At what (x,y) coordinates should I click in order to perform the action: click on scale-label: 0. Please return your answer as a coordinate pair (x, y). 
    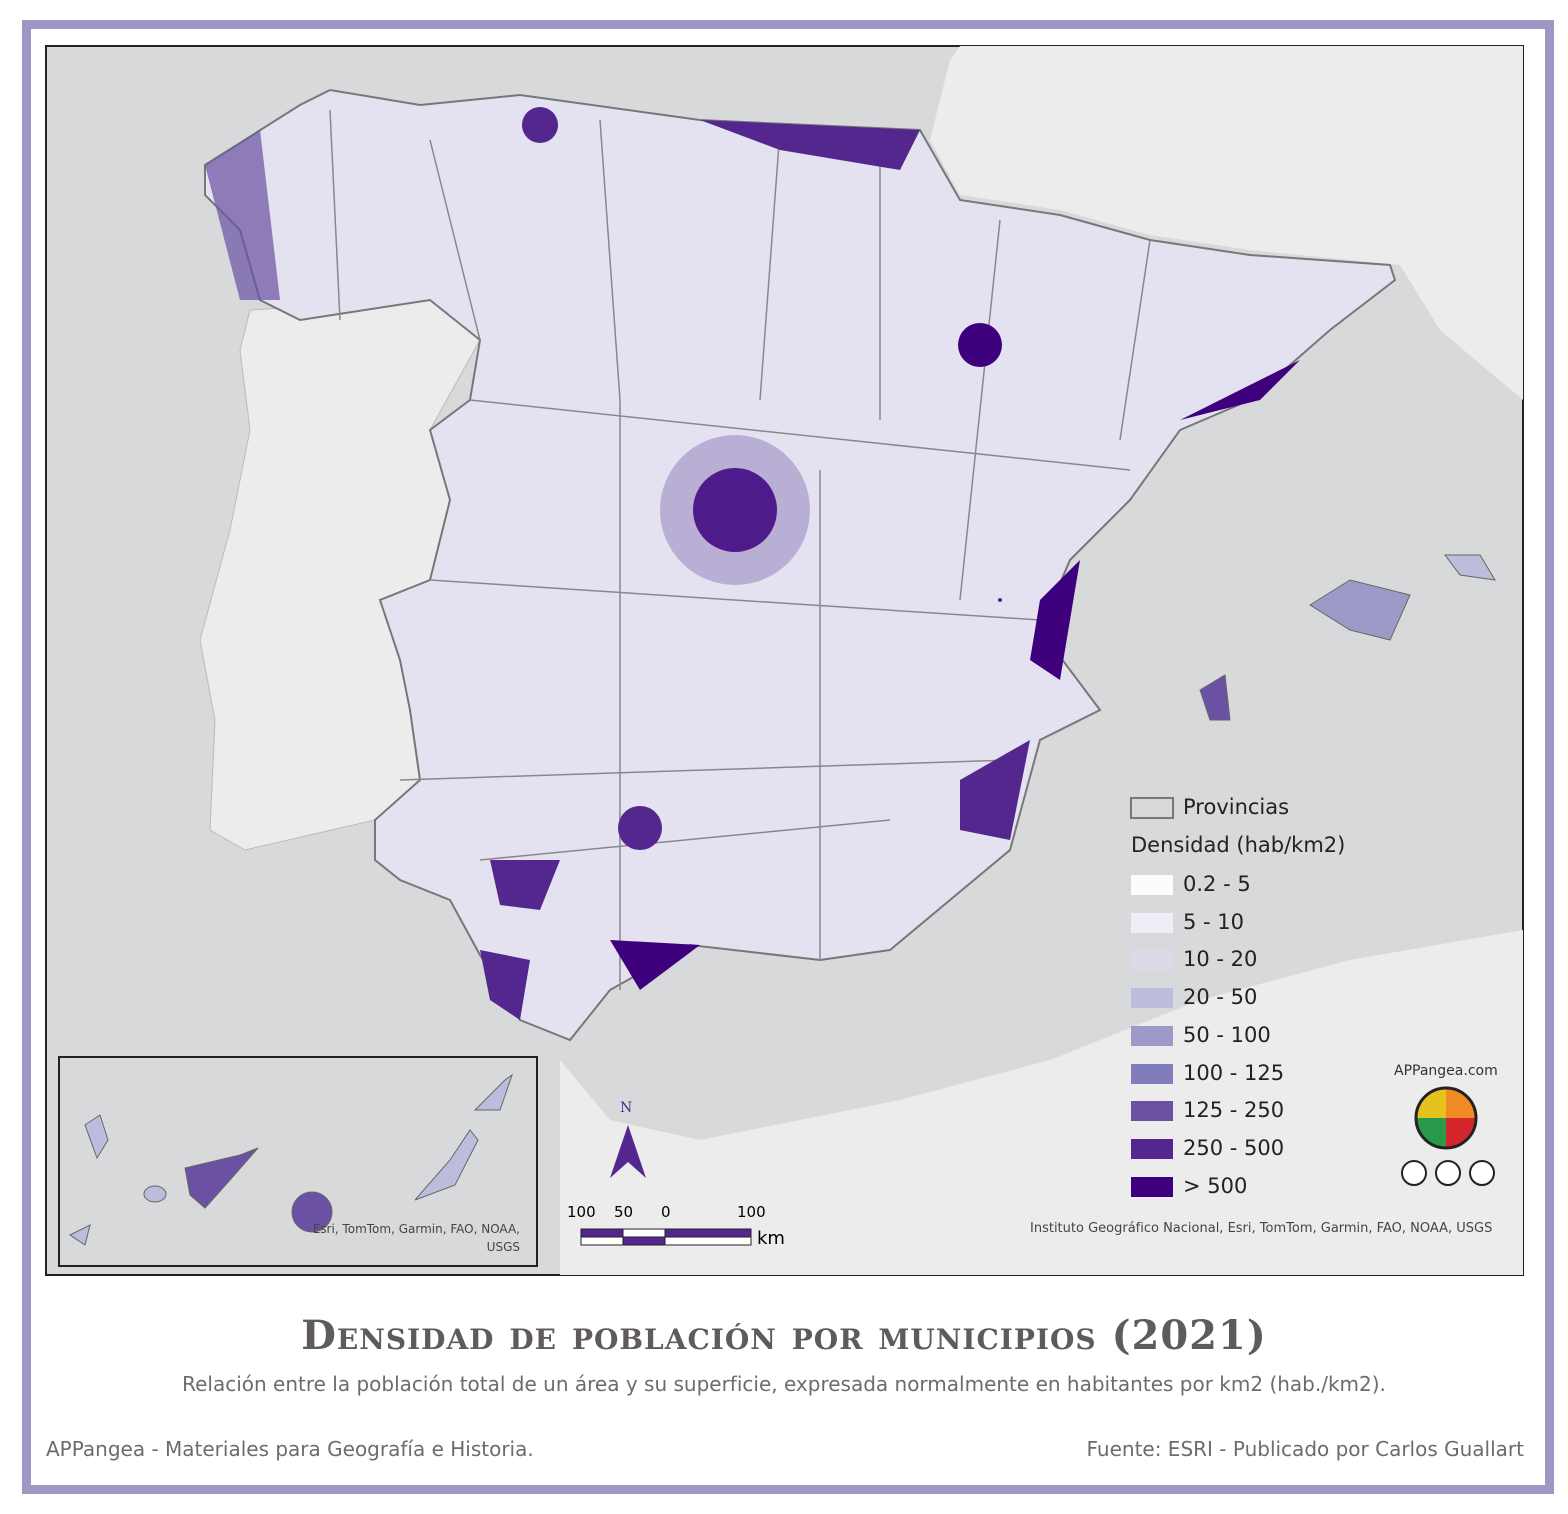
    Looking at the image, I should click on (666, 1212).